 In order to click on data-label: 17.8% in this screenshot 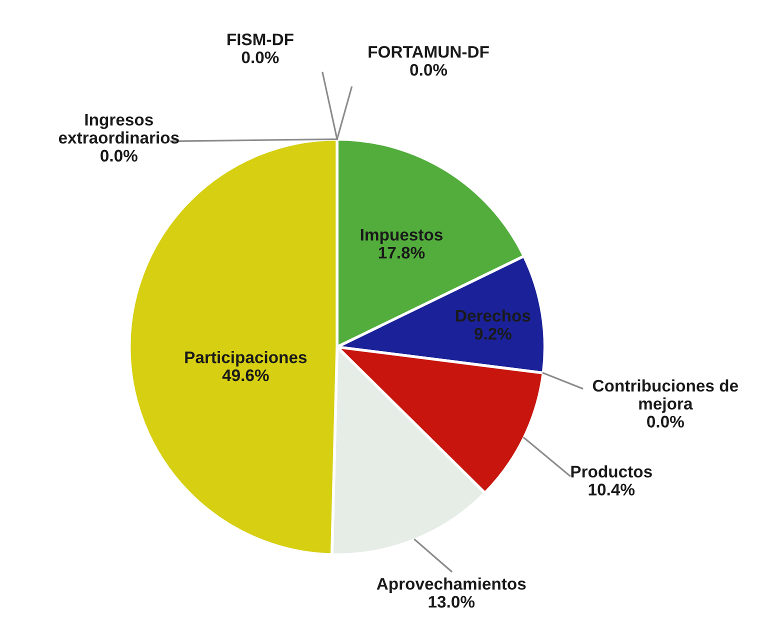, I will do `click(401, 252)`.